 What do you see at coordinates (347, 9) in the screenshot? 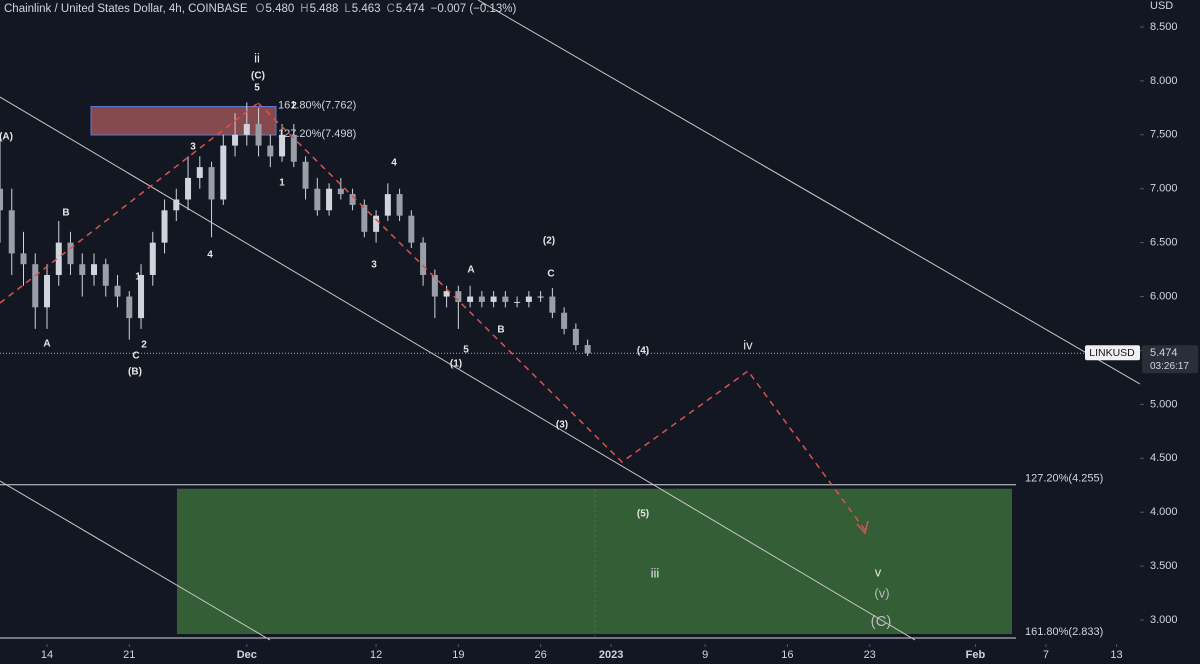
I see `ohlc-label: L` at bounding box center [347, 9].